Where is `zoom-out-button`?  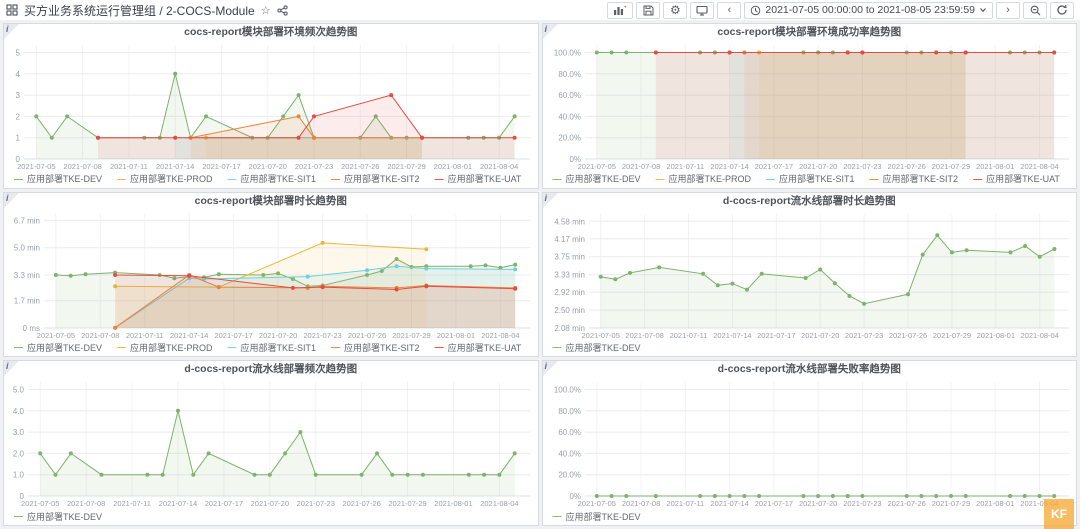 zoom-out-button is located at coordinates (1035, 10).